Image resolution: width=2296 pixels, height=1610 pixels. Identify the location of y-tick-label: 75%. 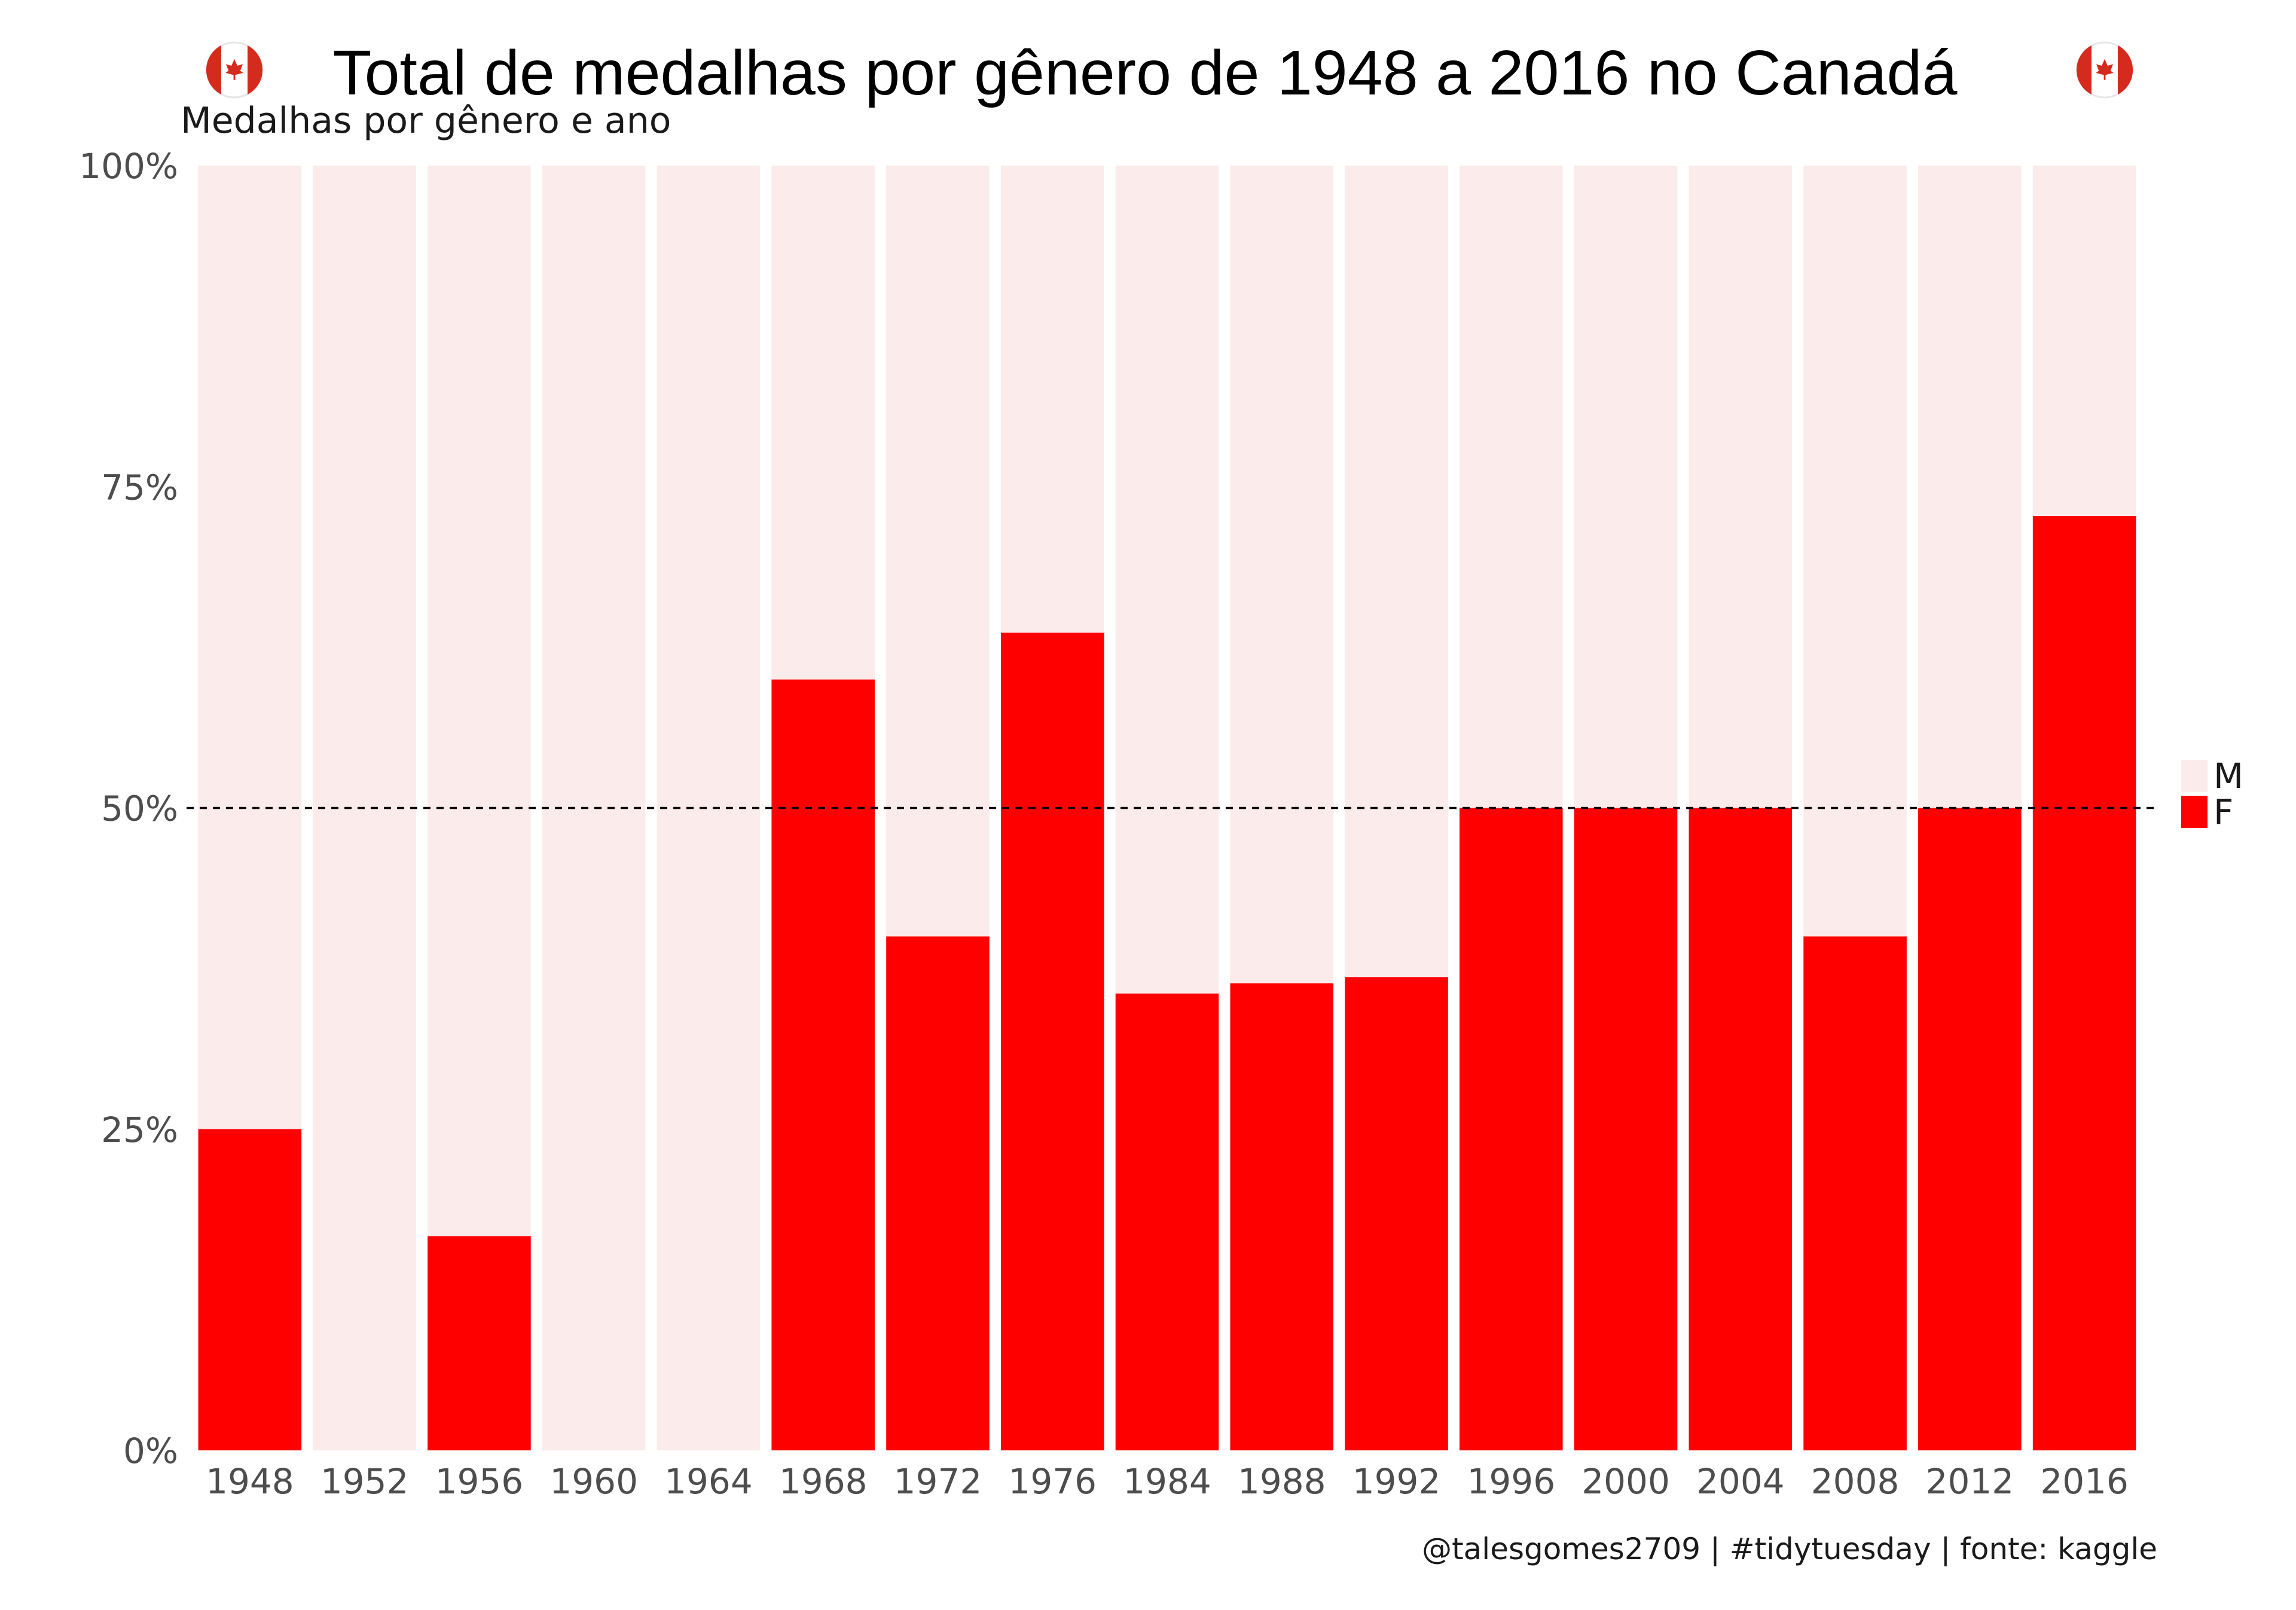
(139, 488).